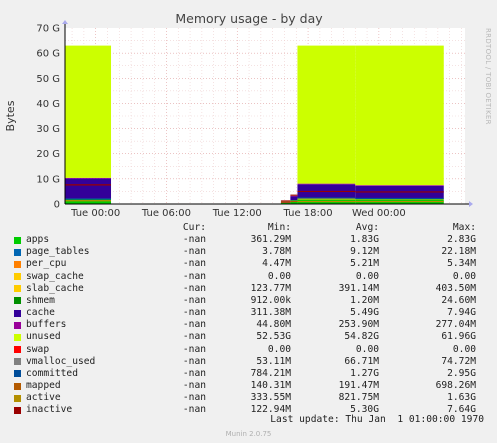  What do you see at coordinates (48, 79) in the screenshot?
I see `y-tick-label: 50 G` at bounding box center [48, 79].